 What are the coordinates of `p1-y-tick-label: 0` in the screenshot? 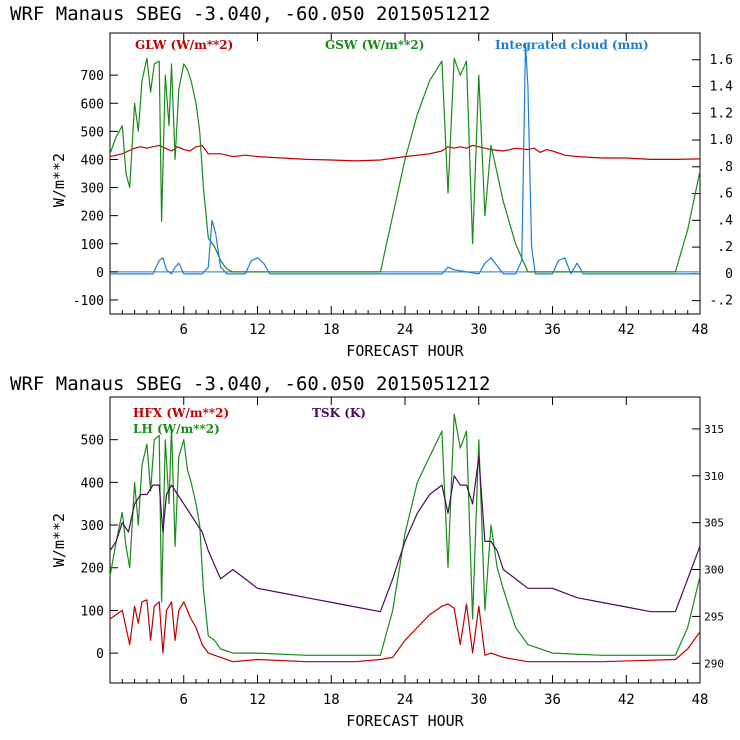 It's located at (100, 273).